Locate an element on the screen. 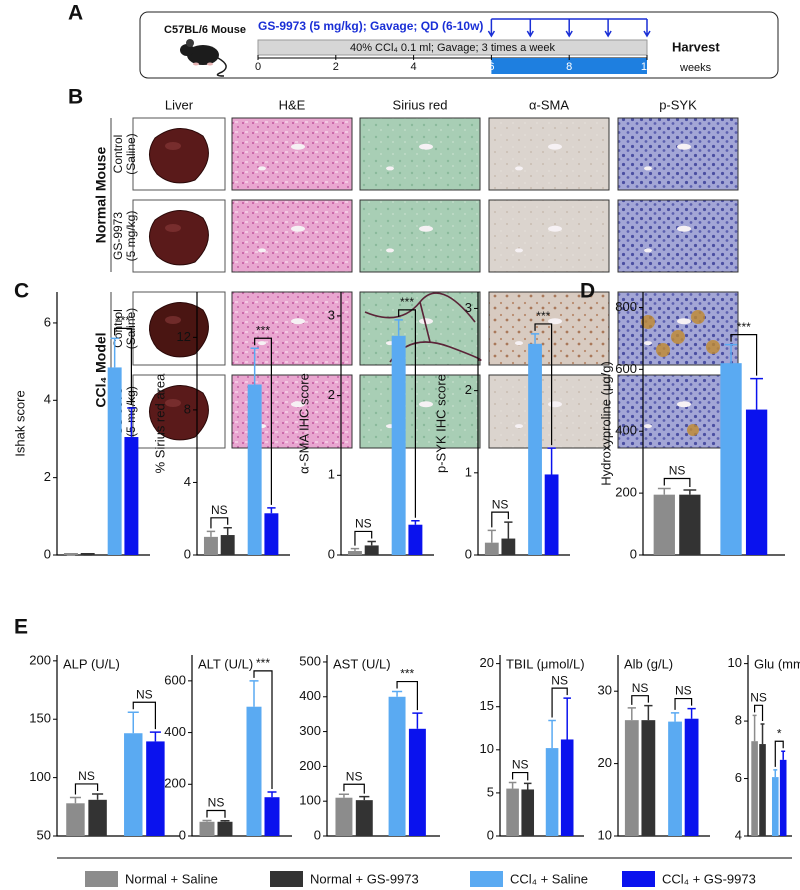 This screenshot has height=890, width=800. timeline-tick-label: 6 is located at coordinates (491, 67).